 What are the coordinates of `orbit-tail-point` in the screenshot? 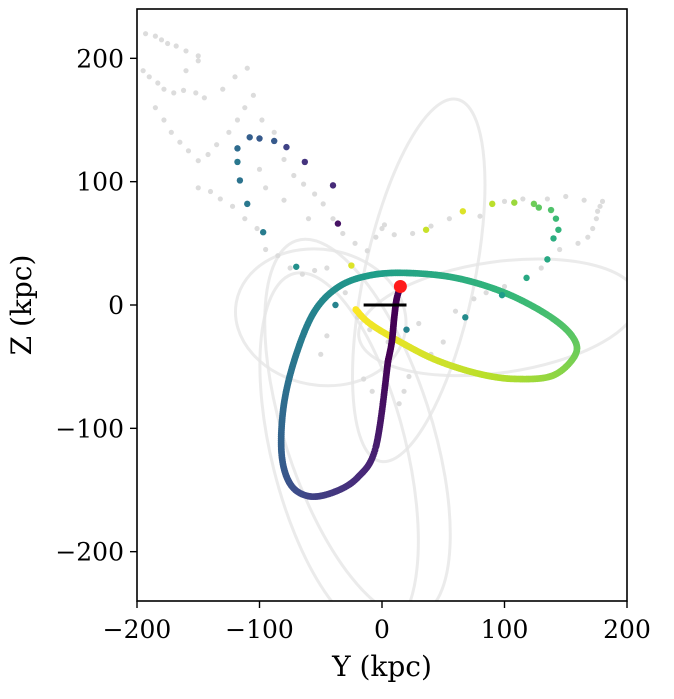 It's located at (388, 359).